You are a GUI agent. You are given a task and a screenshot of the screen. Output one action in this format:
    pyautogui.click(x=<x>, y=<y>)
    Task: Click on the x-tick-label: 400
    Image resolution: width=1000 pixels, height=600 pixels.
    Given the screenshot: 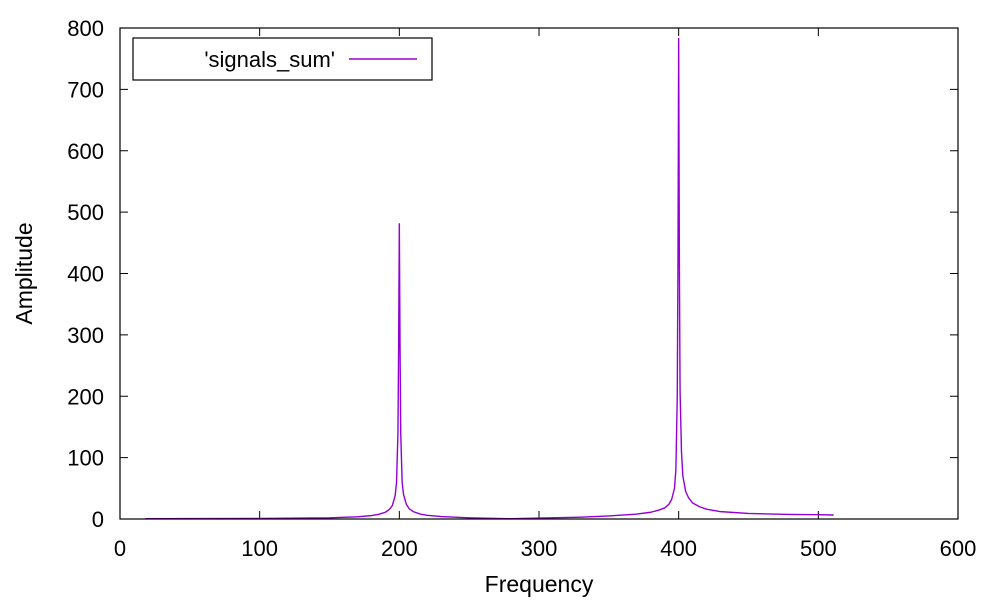 What is the action you would take?
    pyautogui.click(x=678, y=548)
    